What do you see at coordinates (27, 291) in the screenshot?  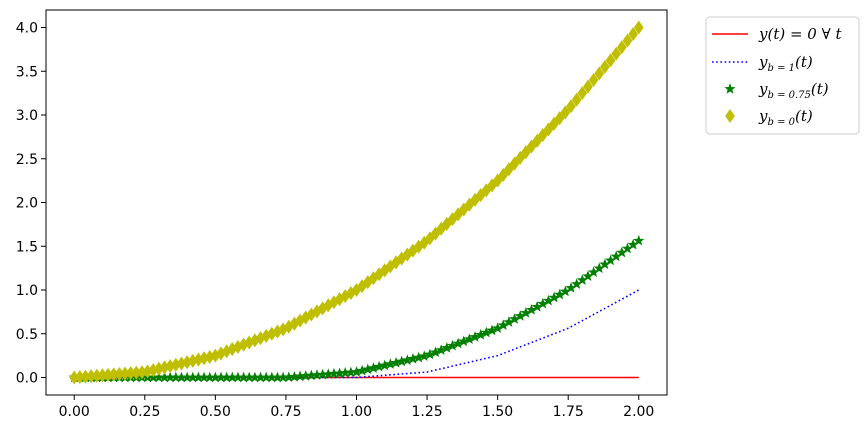 I see `y-tick-label: 1.0` at bounding box center [27, 291].